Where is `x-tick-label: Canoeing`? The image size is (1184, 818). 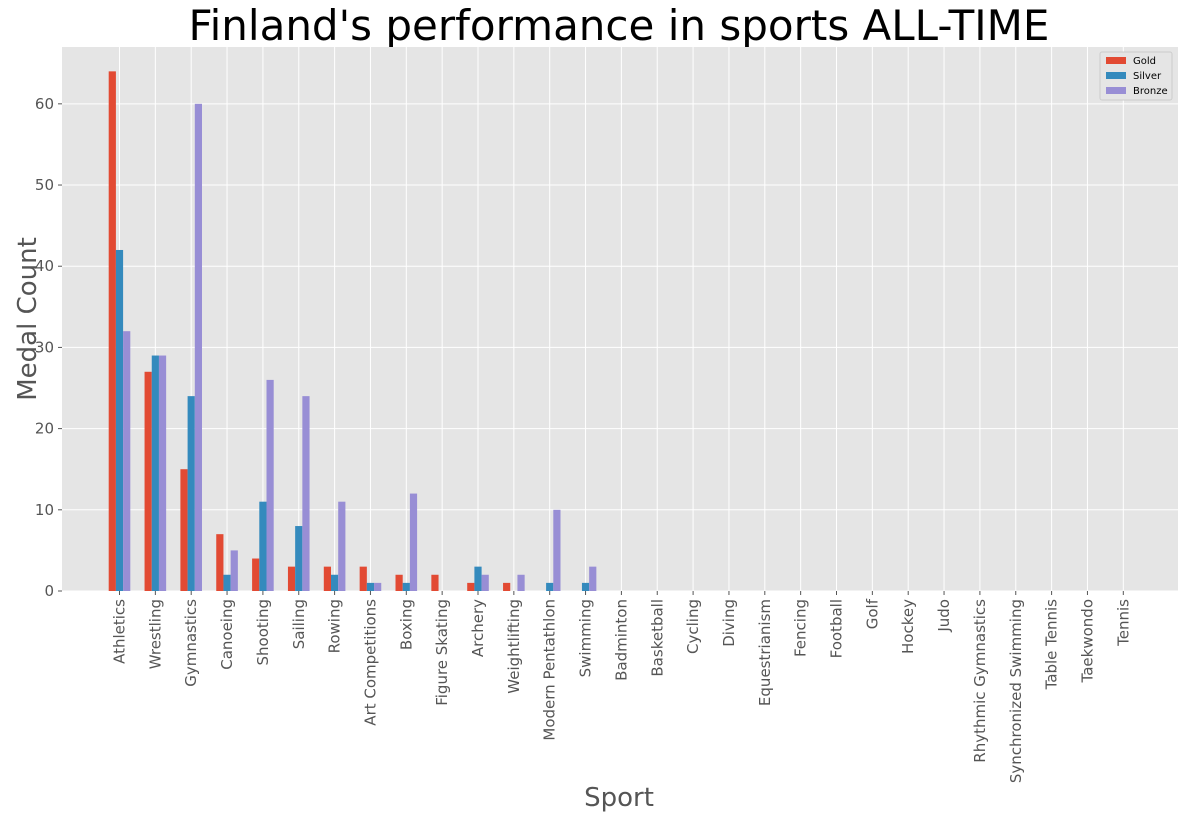
x-tick-label: Canoeing is located at coordinates (227, 634).